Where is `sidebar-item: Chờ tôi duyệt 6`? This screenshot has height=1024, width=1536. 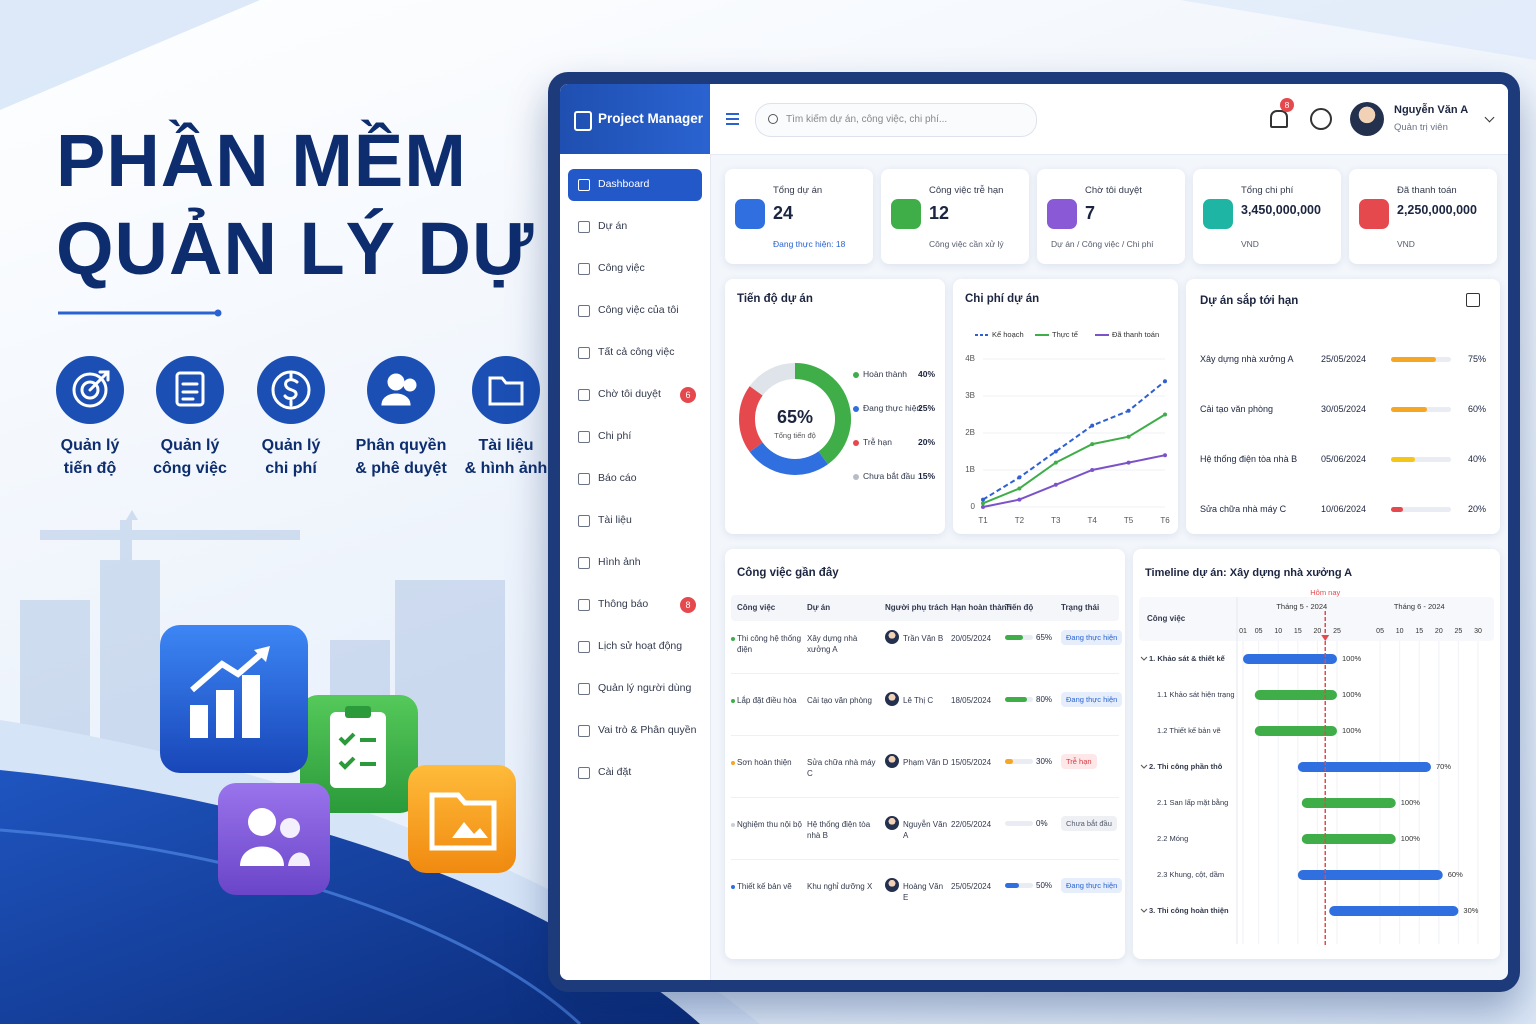 sidebar-item: Chờ tôi duyệt 6 is located at coordinates (635, 395).